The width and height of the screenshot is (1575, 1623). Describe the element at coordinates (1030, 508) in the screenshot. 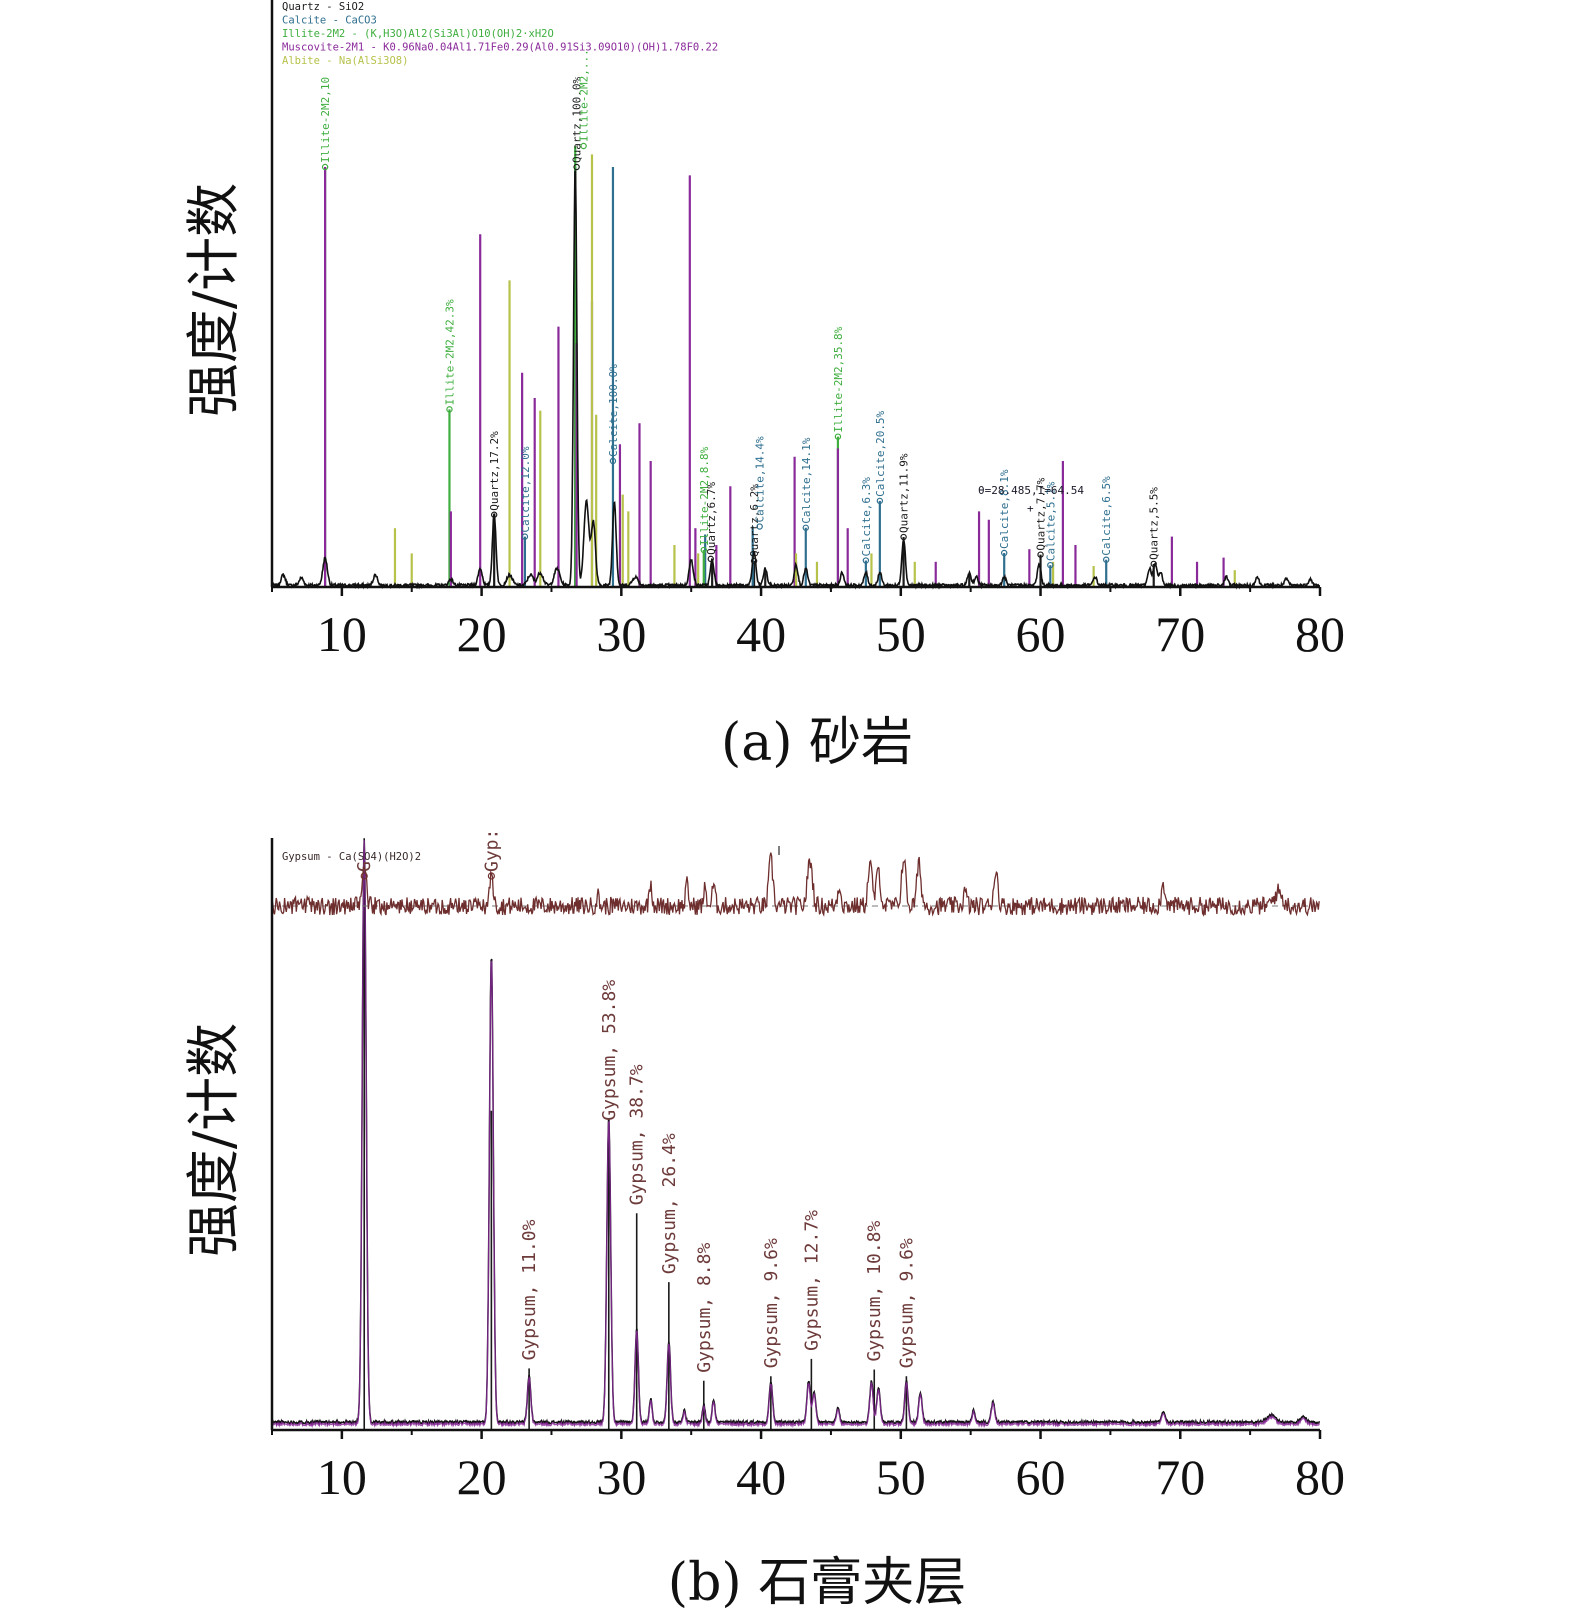

I see `panel-a-annotation-marker: +` at that location.